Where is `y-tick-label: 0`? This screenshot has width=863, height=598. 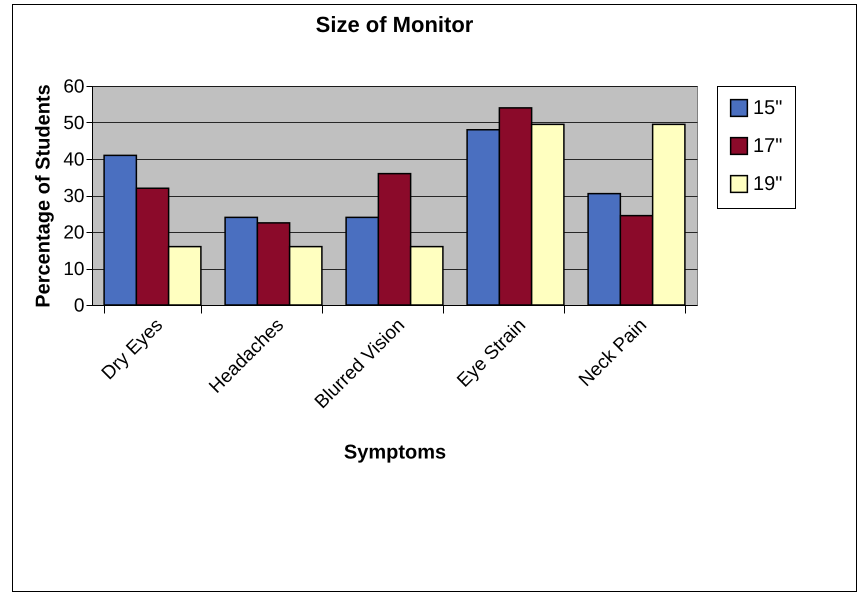 y-tick-label: 0 is located at coordinates (79, 306).